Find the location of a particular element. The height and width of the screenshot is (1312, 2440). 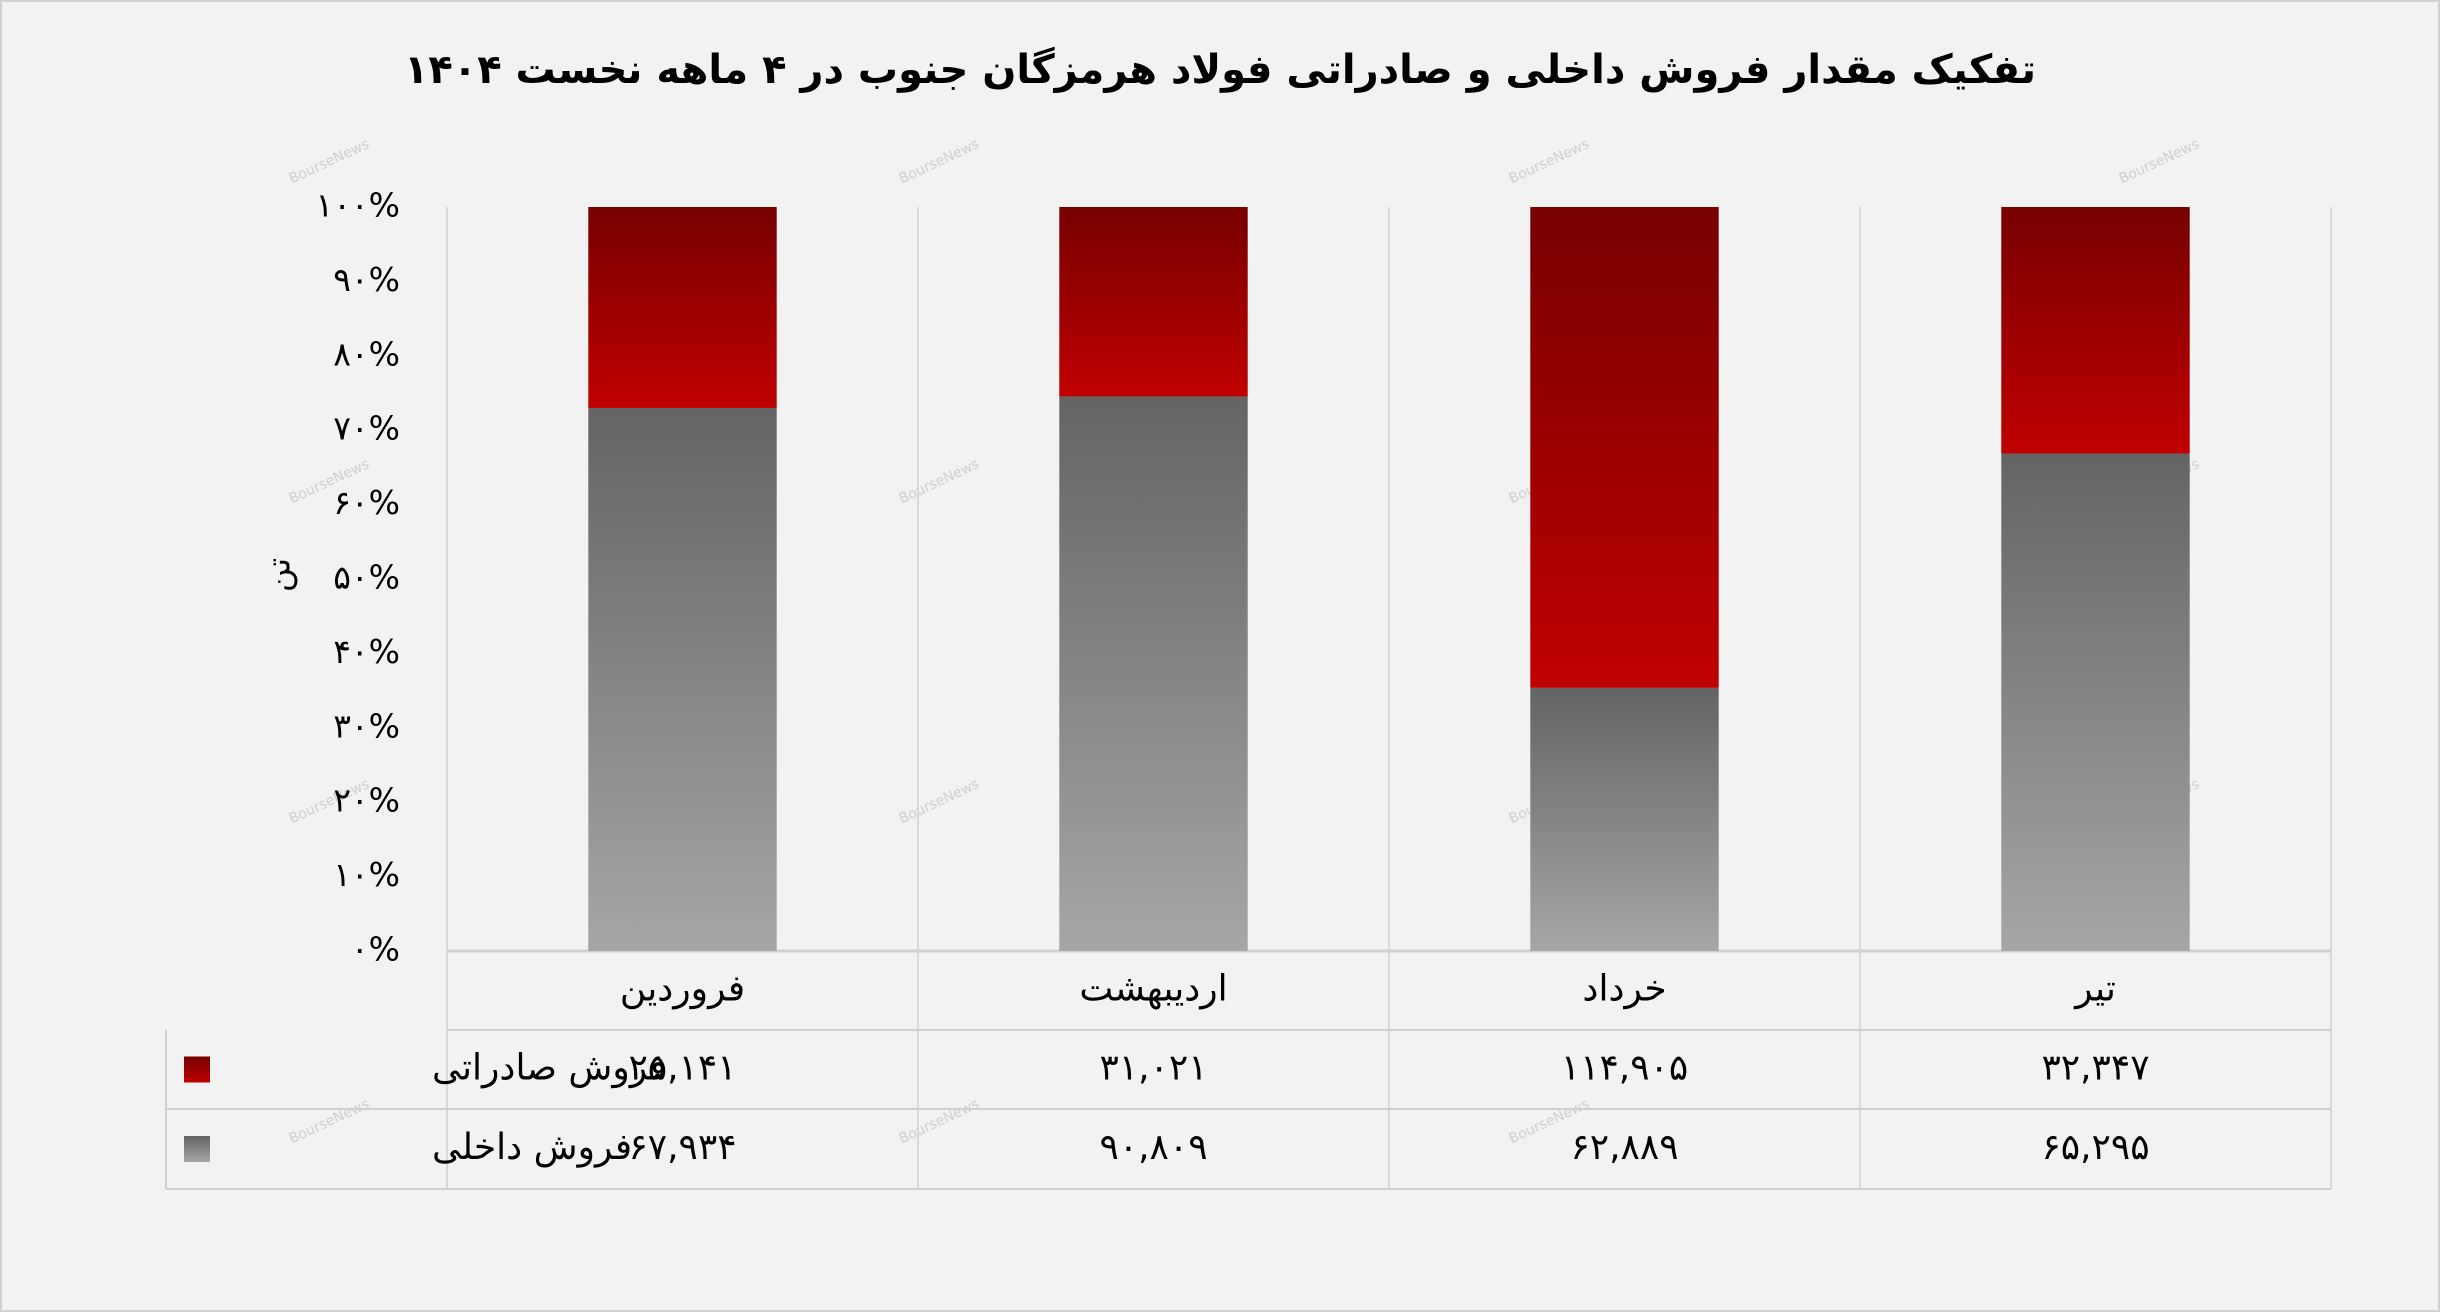

legend-label: فروش صادراتی is located at coordinates (549, 1068).